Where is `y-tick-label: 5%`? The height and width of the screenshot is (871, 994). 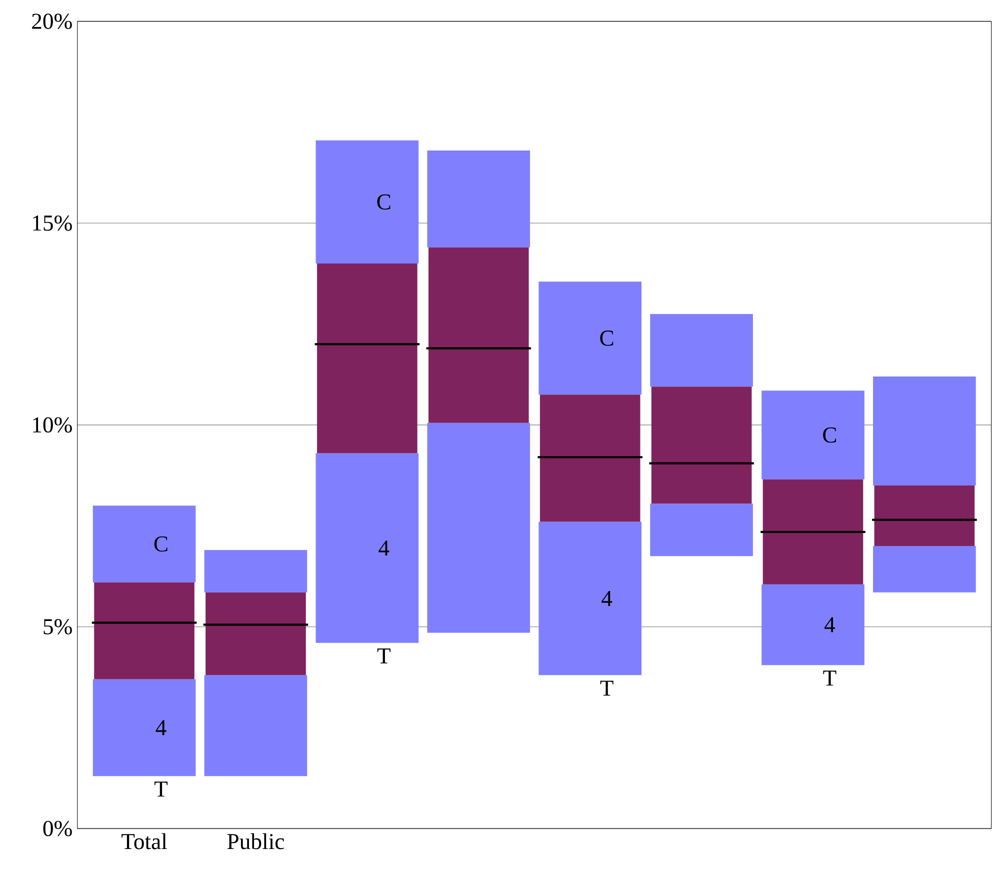
y-tick-label: 5% is located at coordinates (58, 626).